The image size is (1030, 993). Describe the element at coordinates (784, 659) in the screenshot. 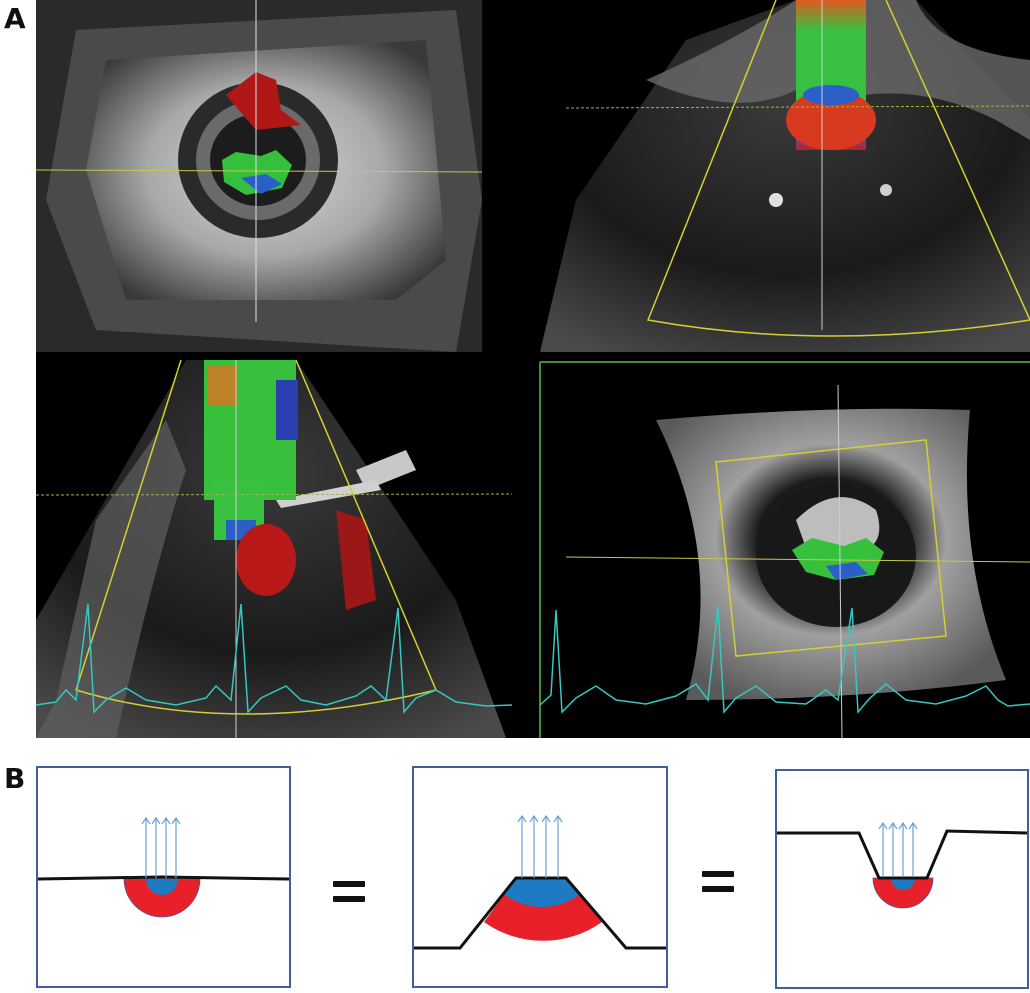

I see `ecg-trace-right` at that location.